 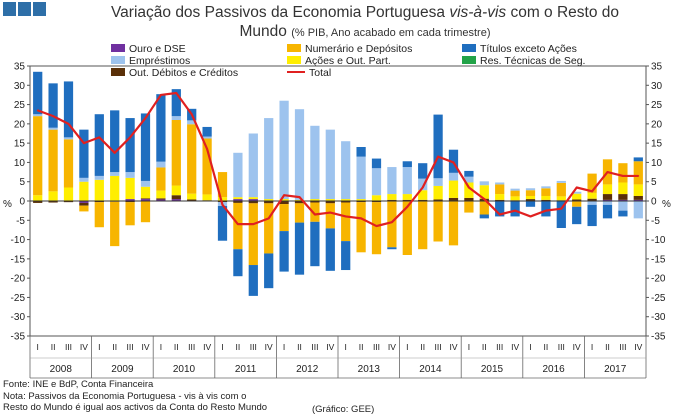 I want to click on legend-total: Total, so click(x=309, y=73).